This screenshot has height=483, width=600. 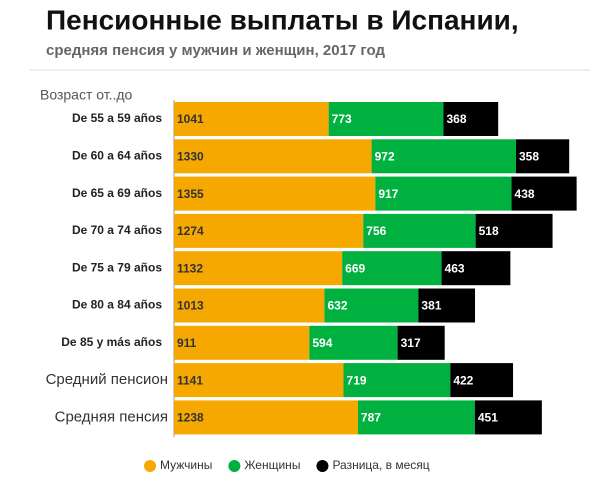 What do you see at coordinates (338, 306) in the screenshot?
I see `data-label: 632` at bounding box center [338, 306].